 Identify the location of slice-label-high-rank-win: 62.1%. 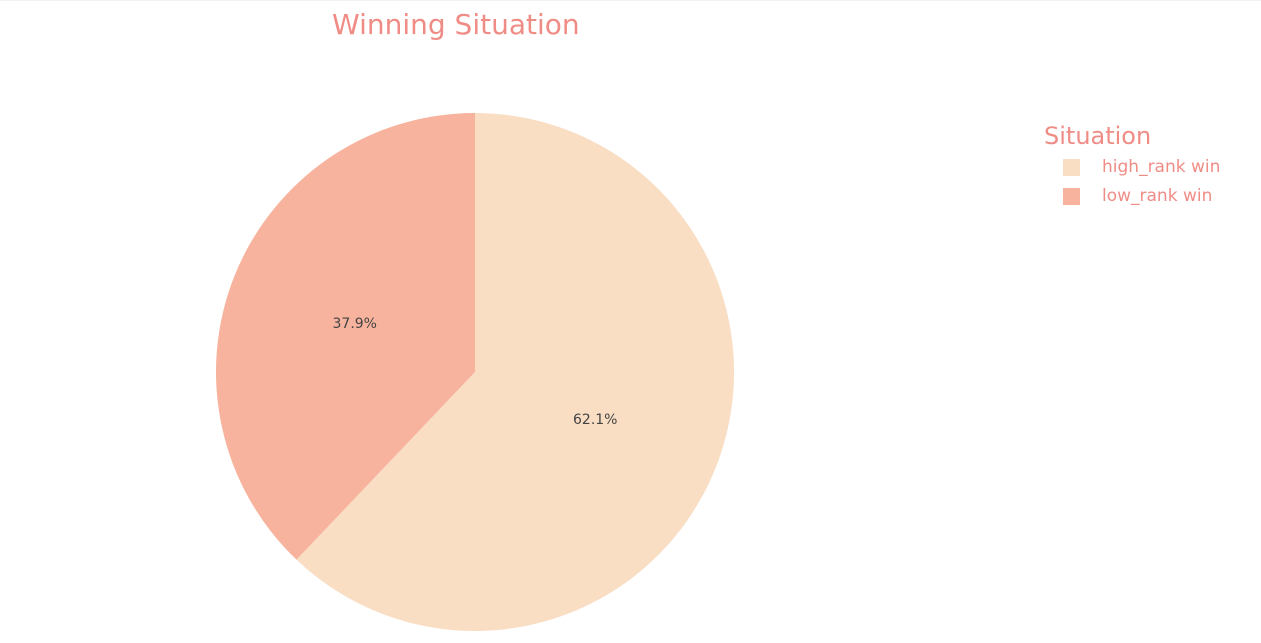
(595, 420).